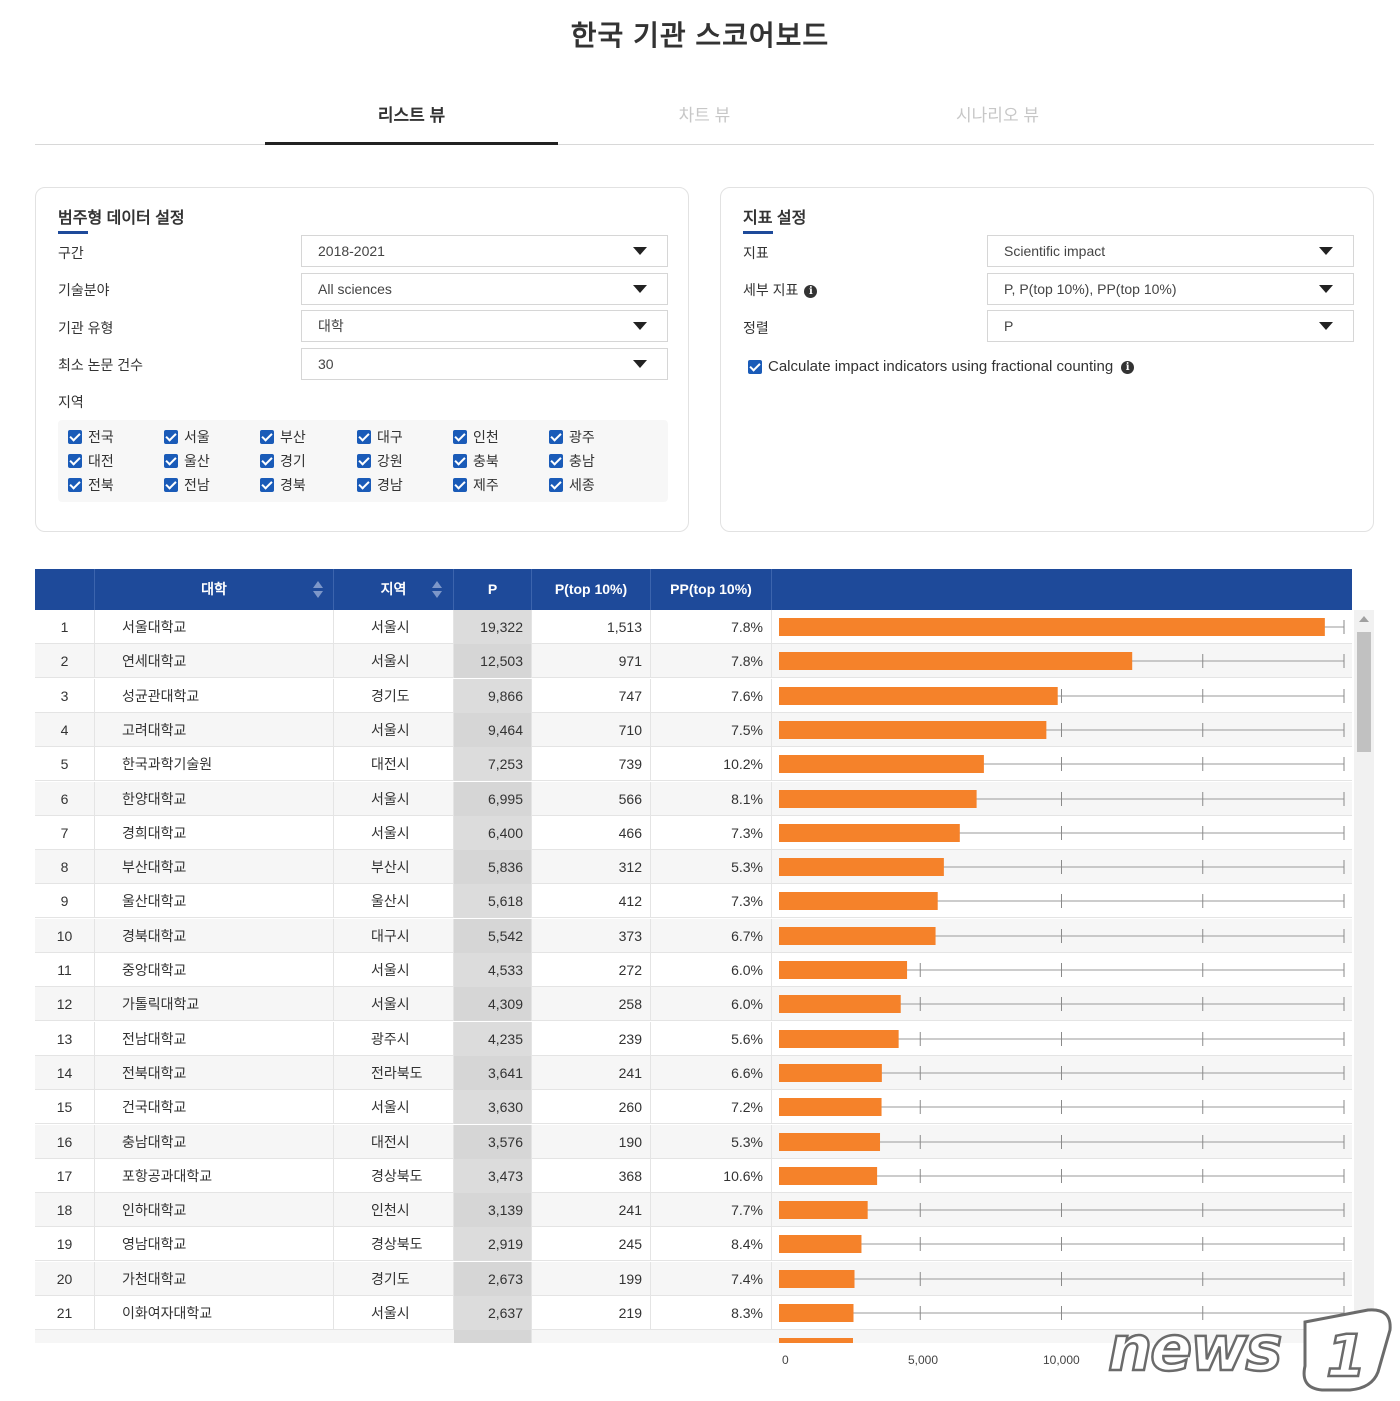  I want to click on table-row: 20 가천대학교 경기도 2,673 199 7.4%, so click(693, 1278).